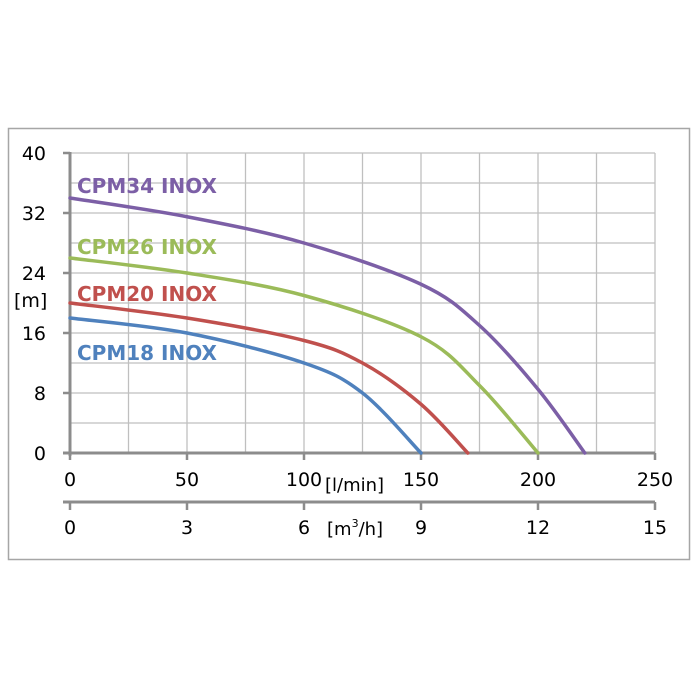 This screenshot has width=700, height=700. I want to click on y-axis-label: [m], so click(30, 301).